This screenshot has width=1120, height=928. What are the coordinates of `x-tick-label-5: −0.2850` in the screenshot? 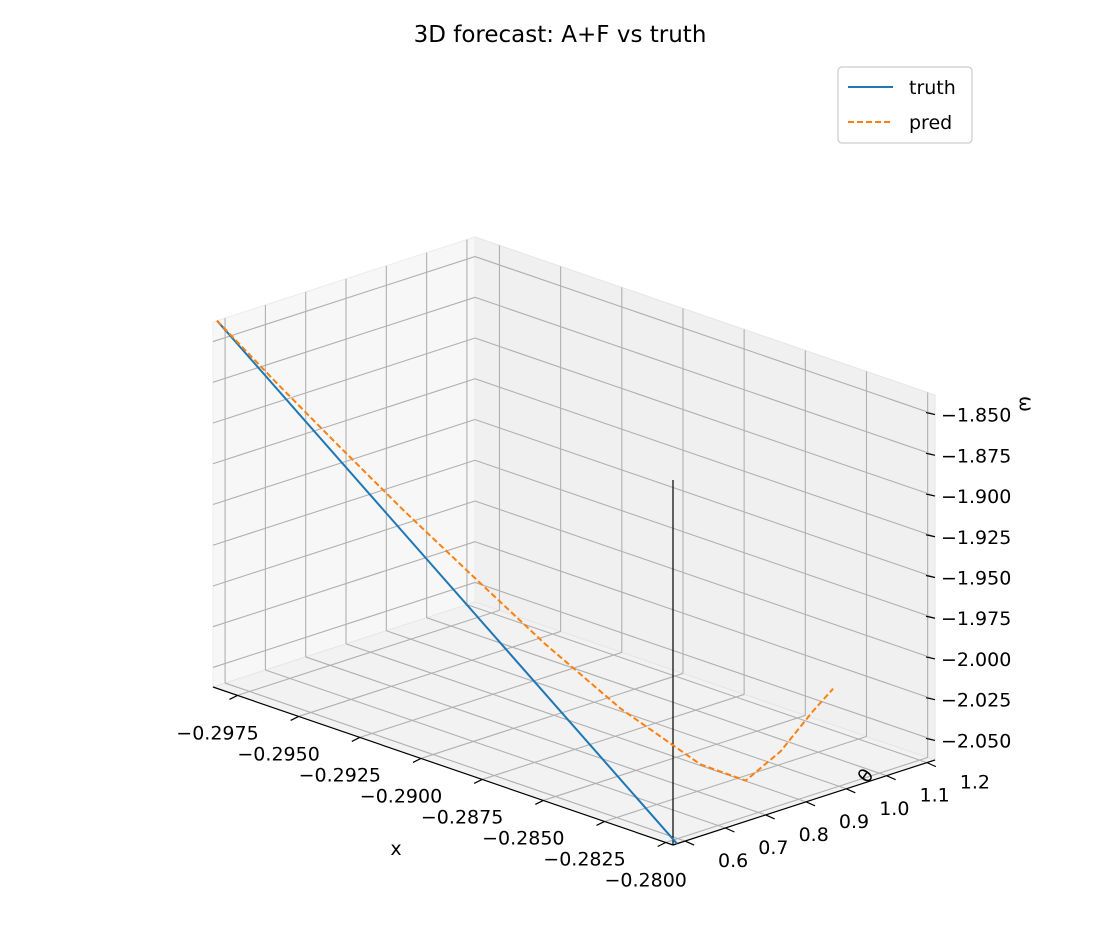 It's located at (523, 839).